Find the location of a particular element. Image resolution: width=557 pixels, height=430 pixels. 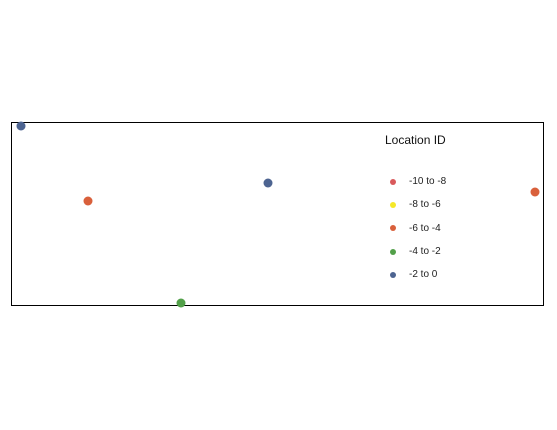

legend-item: -10 to -8 is located at coordinates (418, 181).